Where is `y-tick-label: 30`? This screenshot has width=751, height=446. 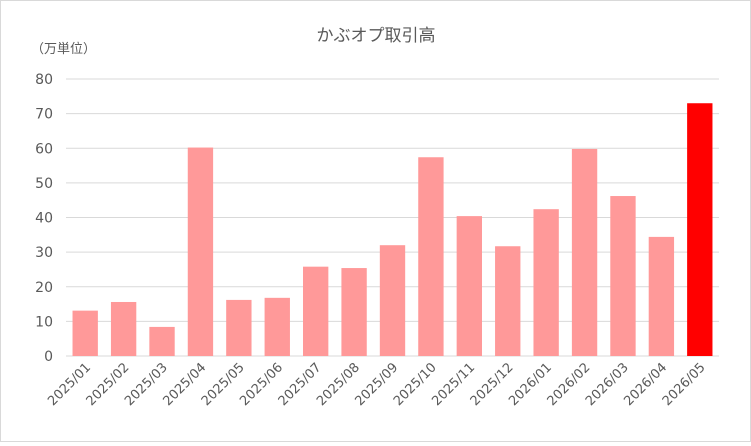
y-tick-label: 30 is located at coordinates (44, 253).